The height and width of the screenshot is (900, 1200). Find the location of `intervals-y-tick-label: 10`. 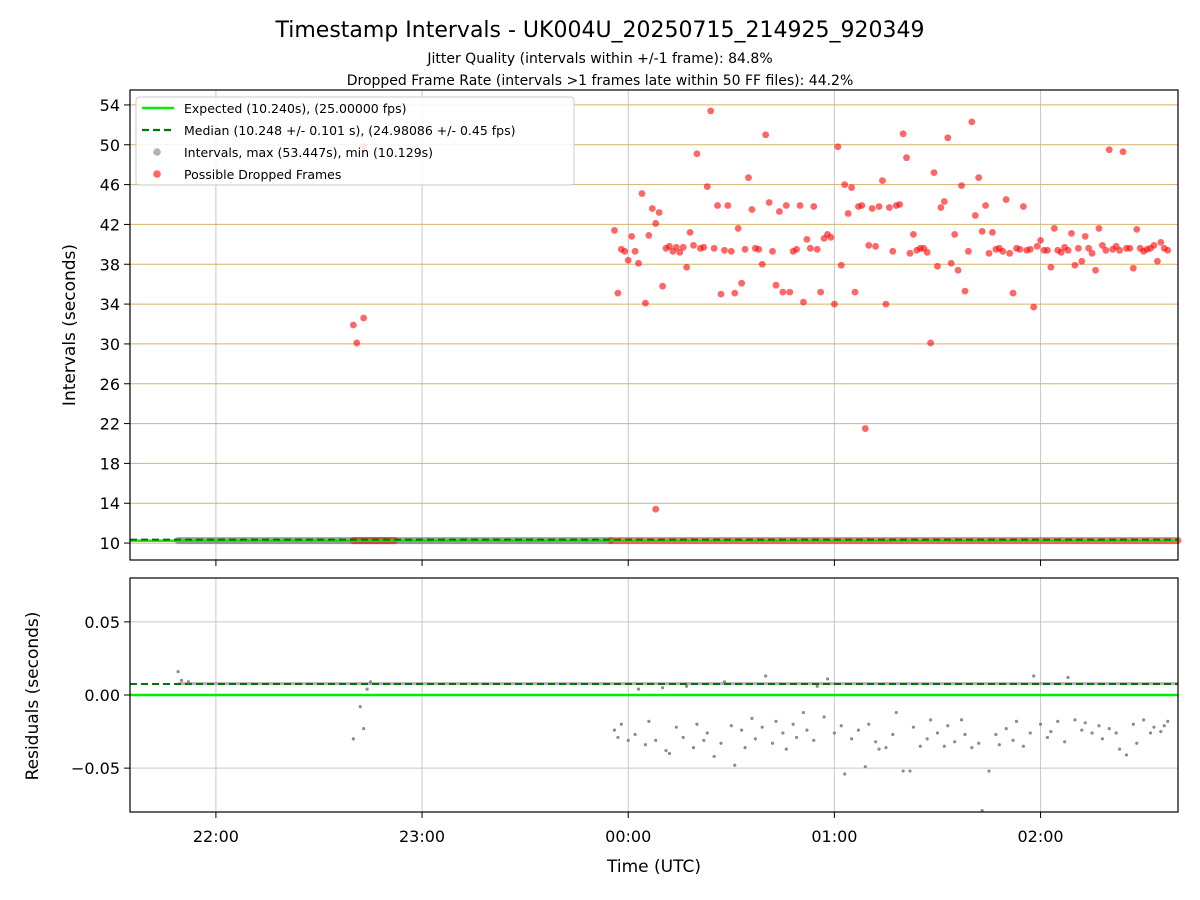

intervals-y-tick-label: 10 is located at coordinates (110, 543).